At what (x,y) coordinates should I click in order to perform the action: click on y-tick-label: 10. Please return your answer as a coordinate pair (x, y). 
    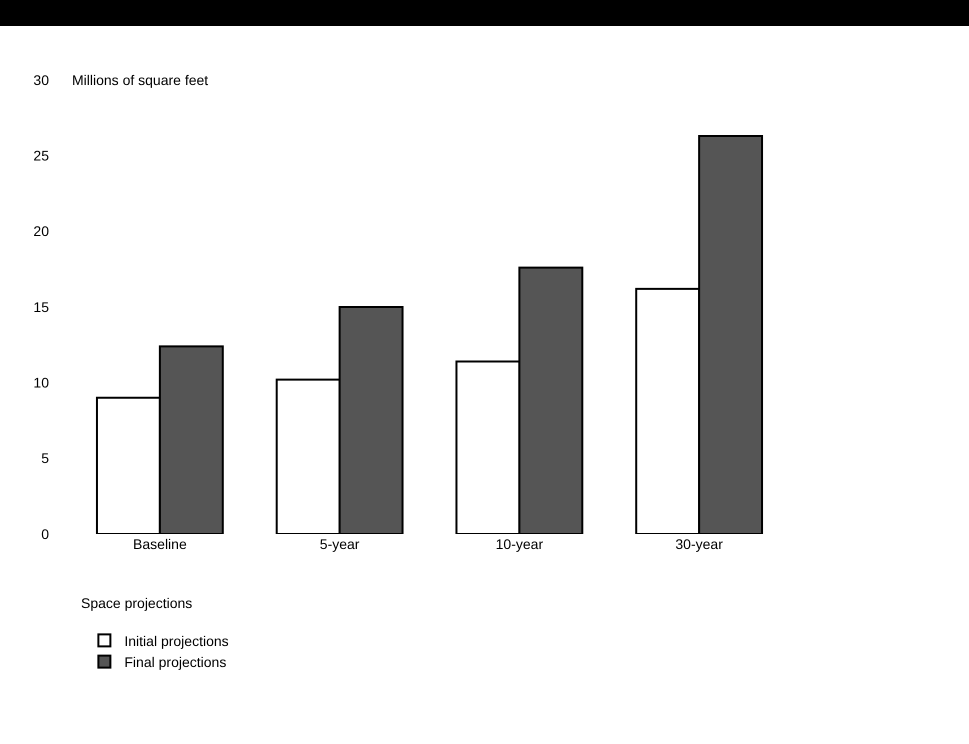
    Looking at the image, I should click on (41, 382).